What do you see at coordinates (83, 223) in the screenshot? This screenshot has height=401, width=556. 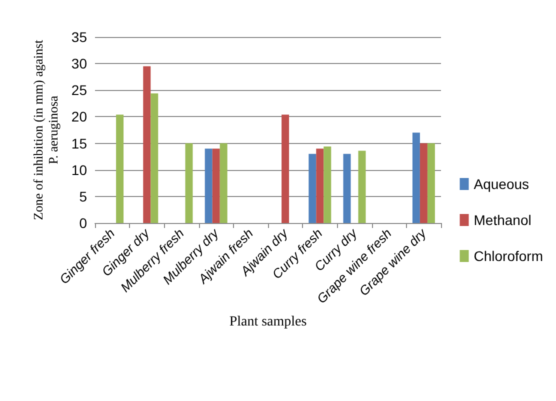 I see `y-tick-label: 0` at bounding box center [83, 223].